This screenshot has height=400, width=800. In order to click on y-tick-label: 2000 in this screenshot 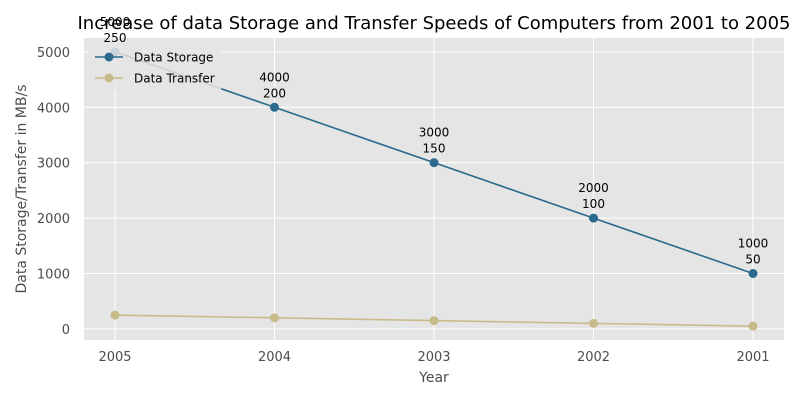, I will do `click(53, 219)`.